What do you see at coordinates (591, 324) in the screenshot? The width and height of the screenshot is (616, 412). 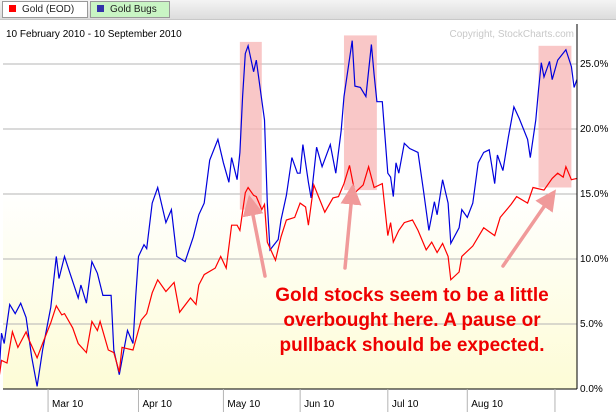 I see `y-tick-label: 5.0%` at bounding box center [591, 324].